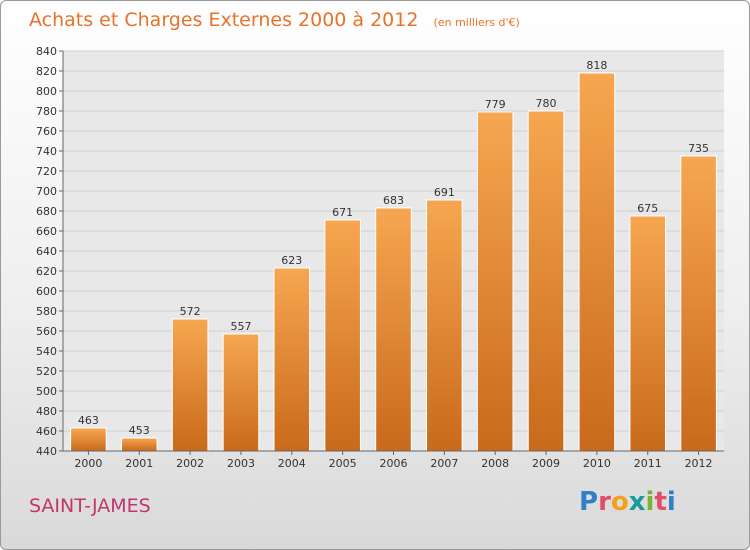  I want to click on y-tick-label-660: 660, so click(46, 231).